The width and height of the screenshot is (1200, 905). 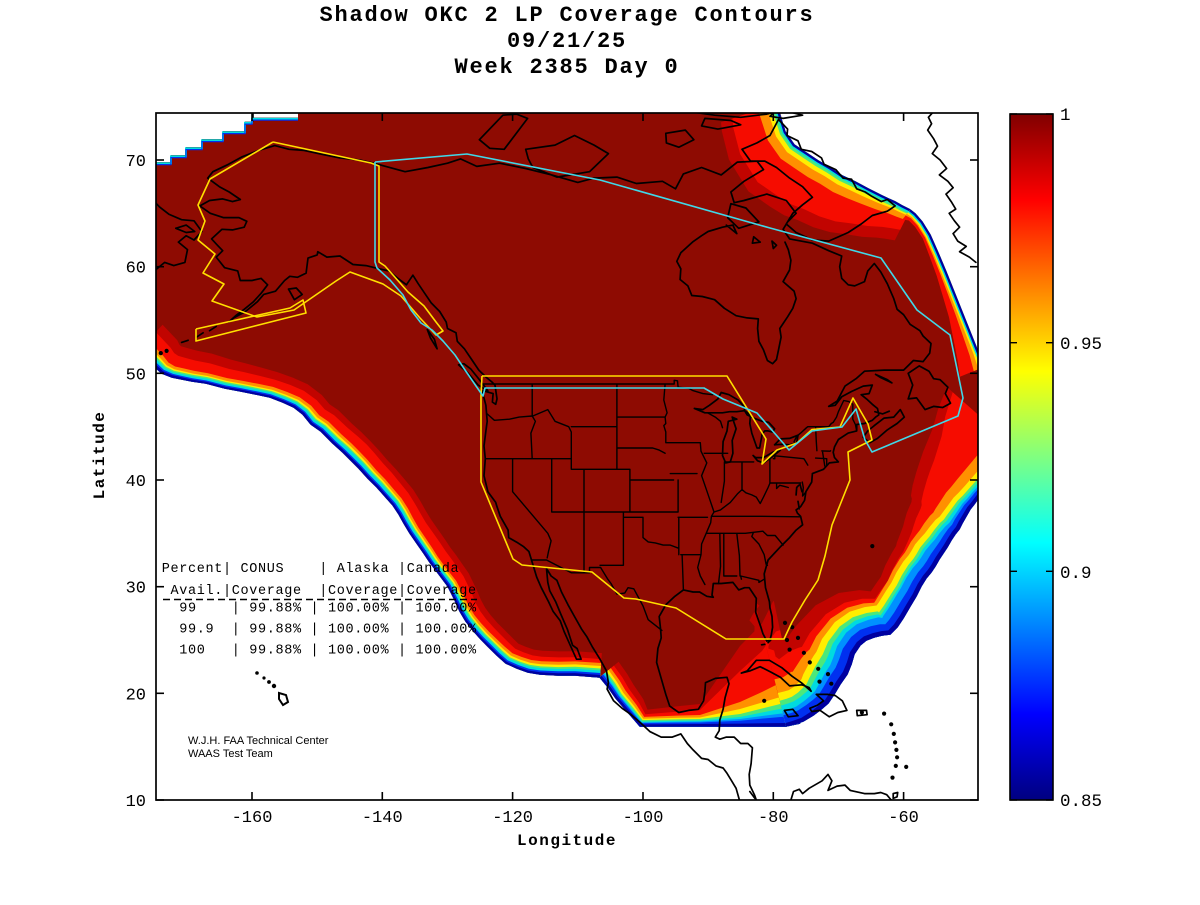 What do you see at coordinates (566, 67) in the screenshot?
I see `svg-text: Week 2385 Day 0` at bounding box center [566, 67].